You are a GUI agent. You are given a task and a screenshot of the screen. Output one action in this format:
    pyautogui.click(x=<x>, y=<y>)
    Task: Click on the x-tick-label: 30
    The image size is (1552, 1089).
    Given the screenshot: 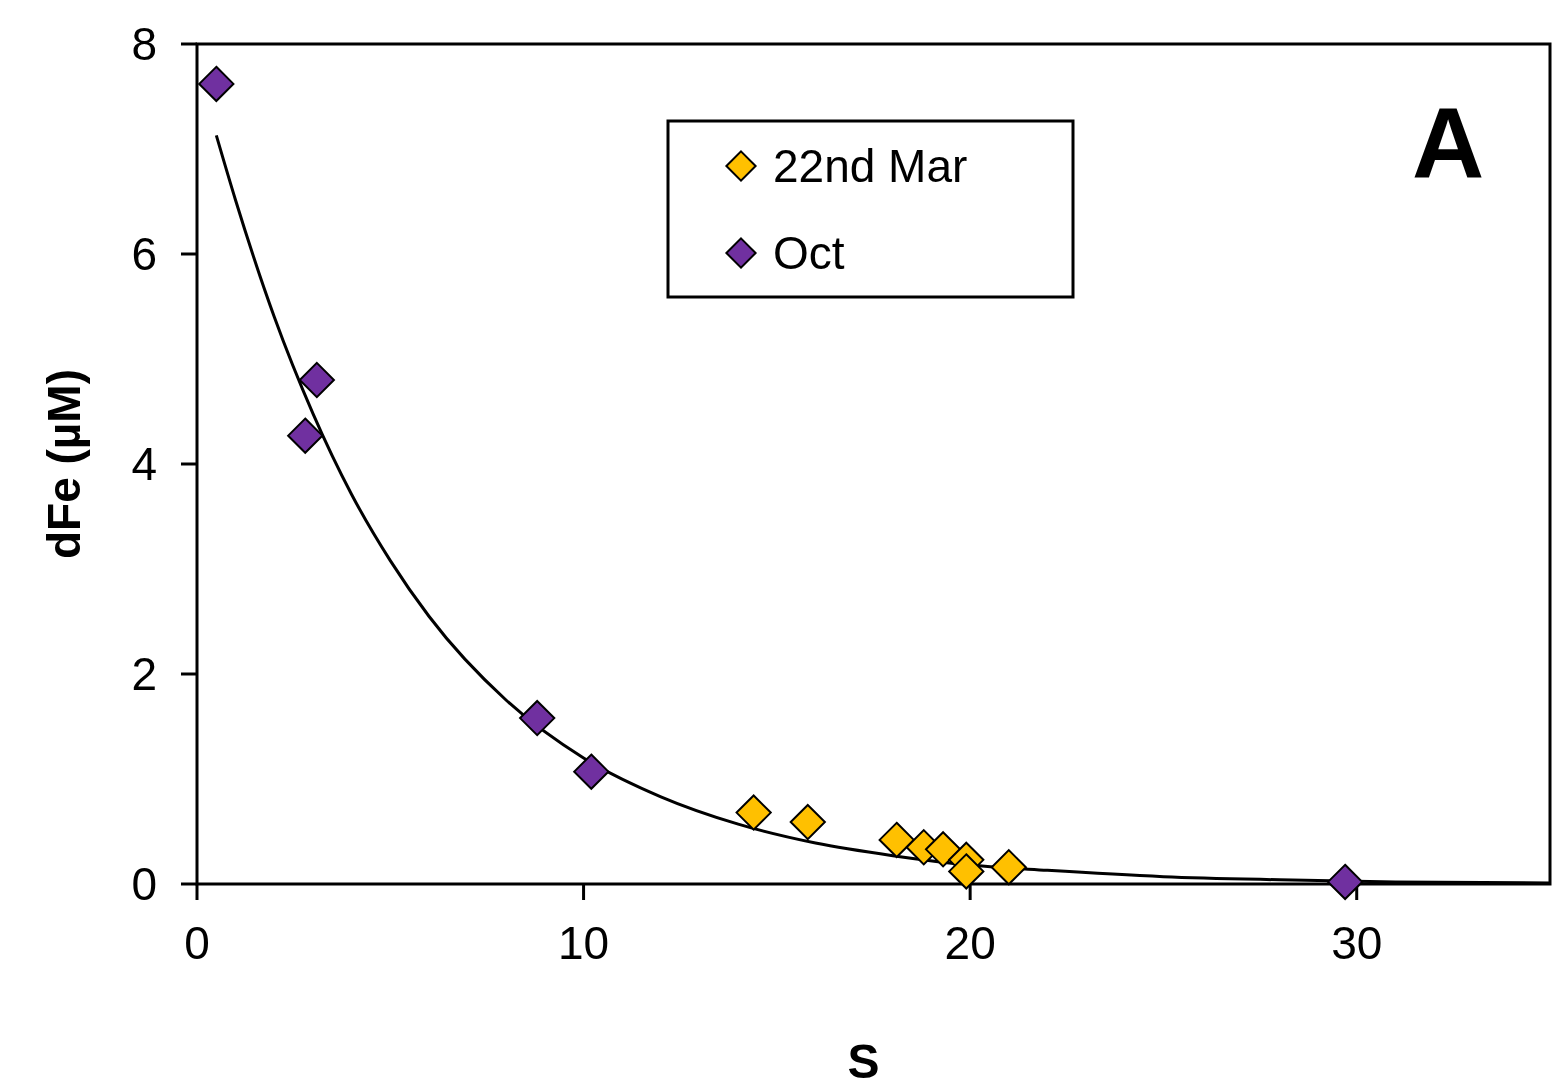 What is the action you would take?
    pyautogui.click(x=1357, y=943)
    